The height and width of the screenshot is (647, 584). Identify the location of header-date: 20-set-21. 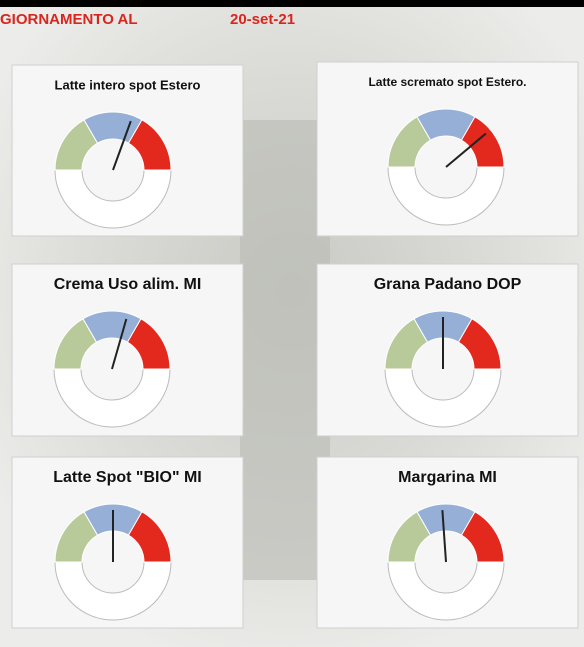
(262, 19).